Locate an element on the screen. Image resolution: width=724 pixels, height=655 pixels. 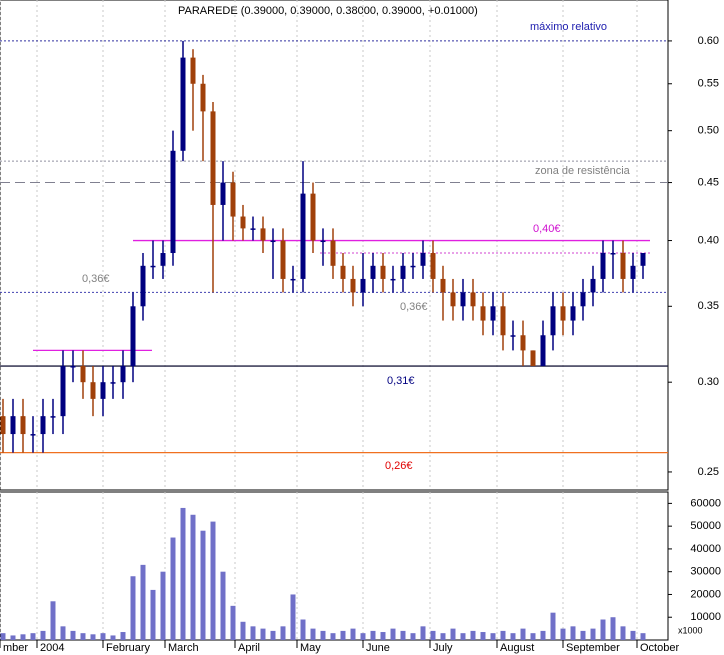
volume-tick-label: 10000 is located at coordinates (705, 617).